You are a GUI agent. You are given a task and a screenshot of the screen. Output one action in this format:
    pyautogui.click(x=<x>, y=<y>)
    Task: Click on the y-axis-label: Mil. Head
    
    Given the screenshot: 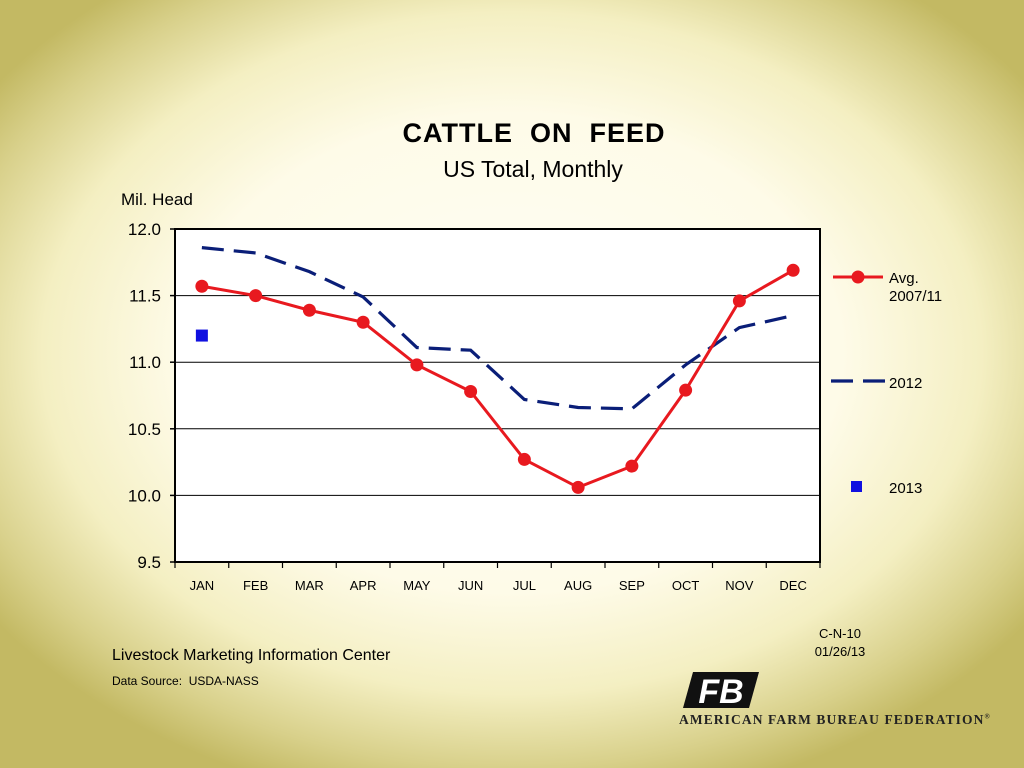 What is the action you would take?
    pyautogui.click(x=157, y=199)
    